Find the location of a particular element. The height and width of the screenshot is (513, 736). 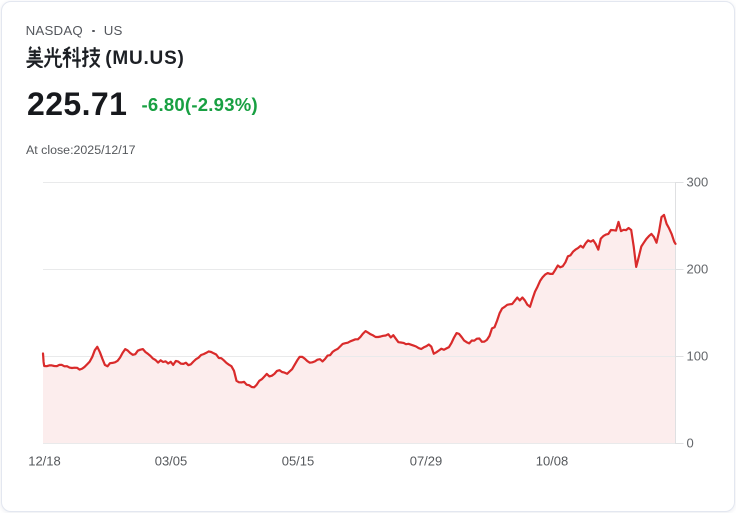

svg-text: 07/29 is located at coordinates (426, 461).